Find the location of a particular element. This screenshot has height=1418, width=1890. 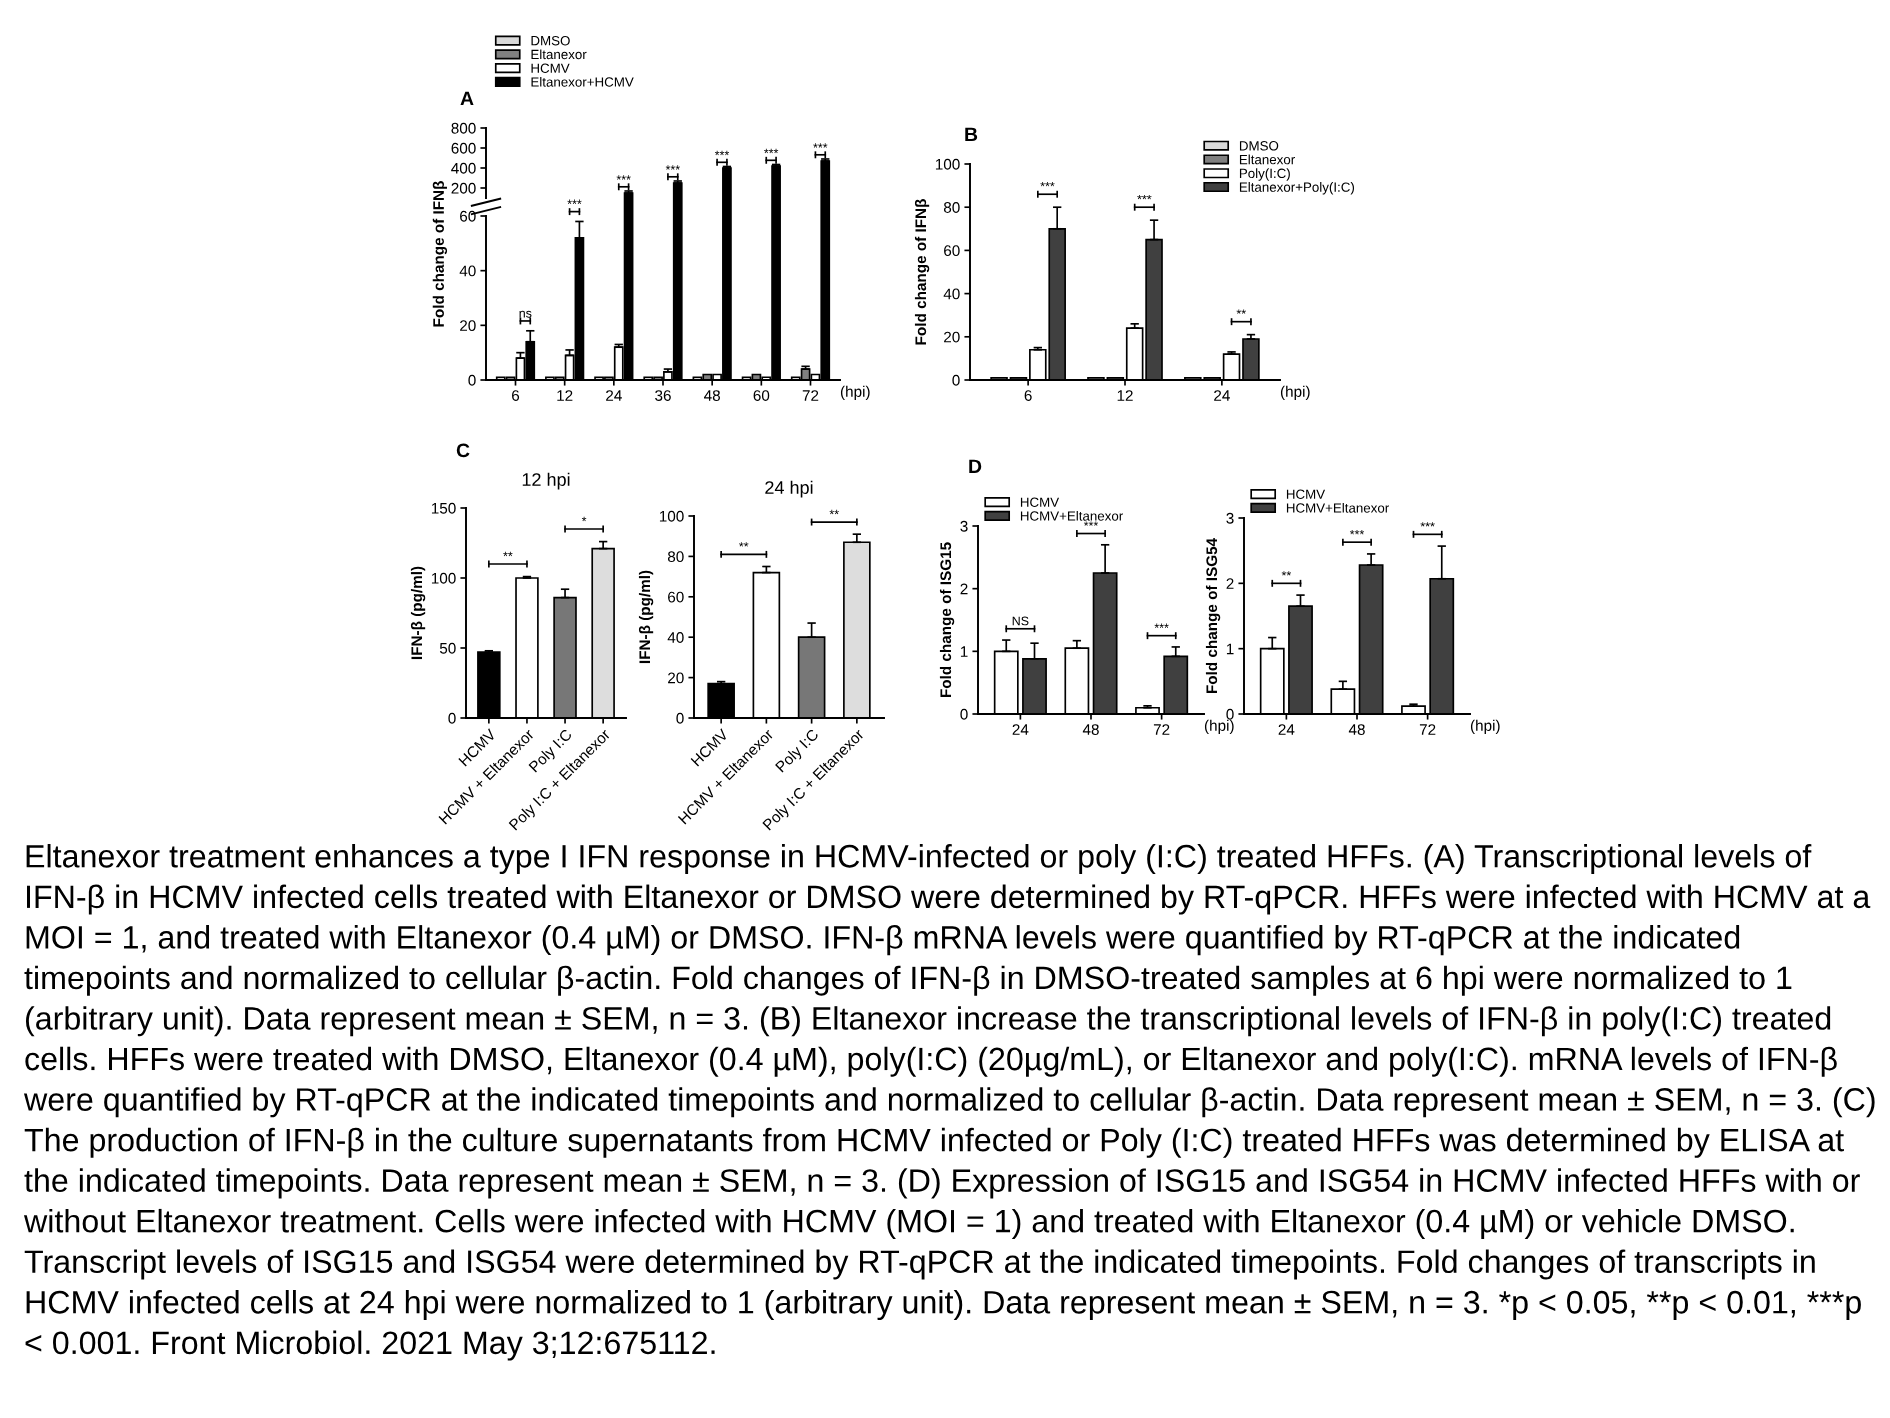

text: A is located at coordinates (467, 98).